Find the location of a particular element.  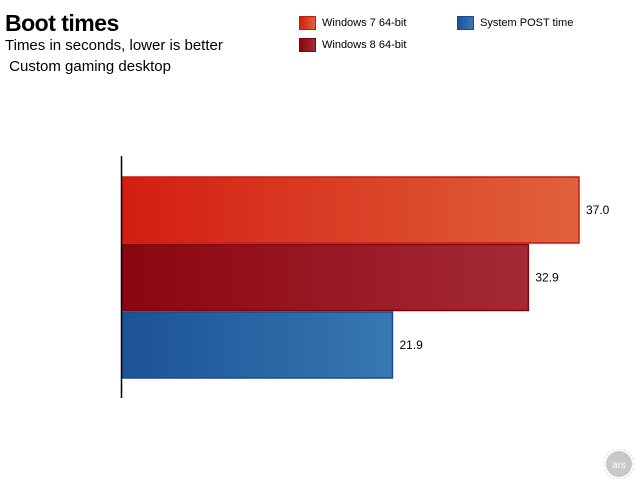

chart-subtitle: Times in seconds, lower is better is located at coordinates (114, 45).